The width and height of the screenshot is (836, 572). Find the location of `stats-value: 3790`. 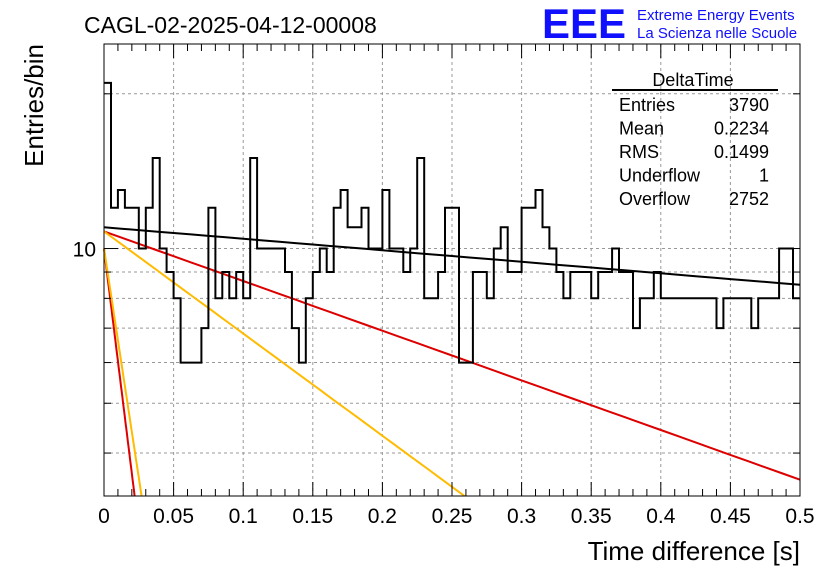

stats-value: 3790 is located at coordinates (749, 105).